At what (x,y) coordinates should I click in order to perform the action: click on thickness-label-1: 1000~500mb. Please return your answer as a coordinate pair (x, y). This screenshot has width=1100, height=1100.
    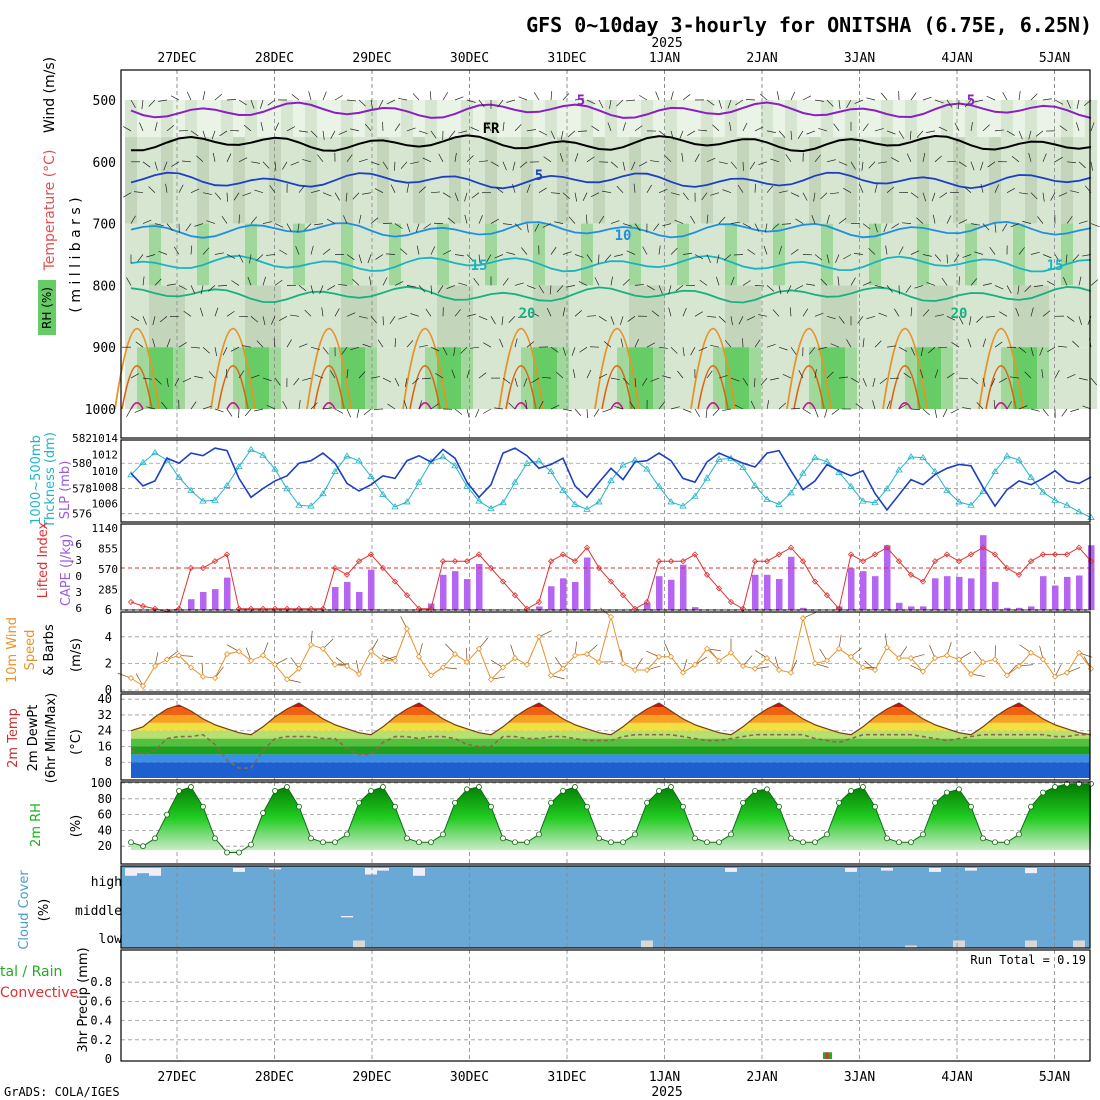
    Looking at the image, I should click on (36, 480).